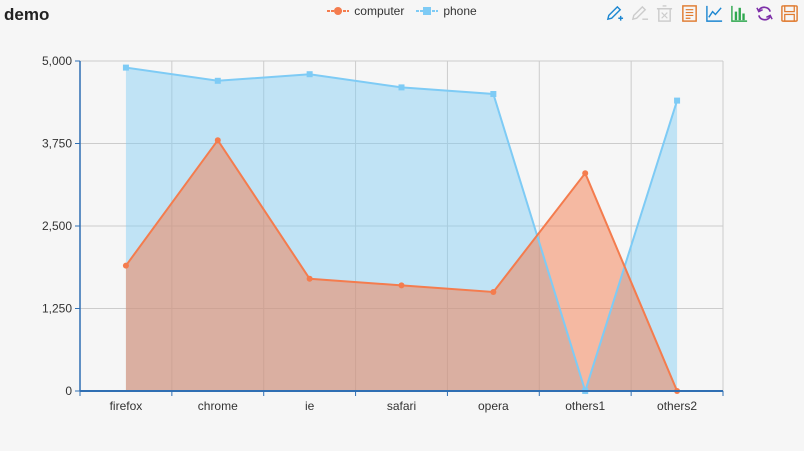 The width and height of the screenshot is (804, 451). What do you see at coordinates (714, 13) in the screenshot?
I see `line-chart-icon` at bounding box center [714, 13].